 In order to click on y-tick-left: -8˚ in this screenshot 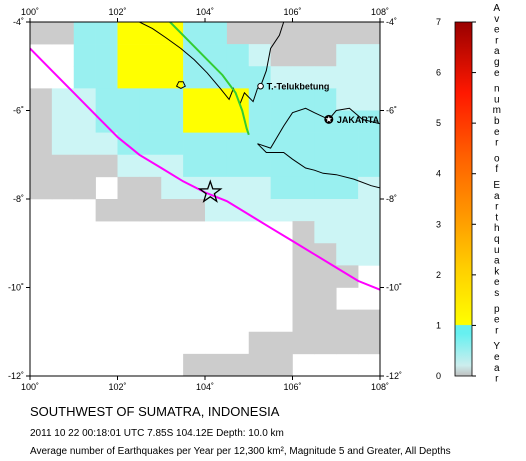, I will do `click(18, 199)`.